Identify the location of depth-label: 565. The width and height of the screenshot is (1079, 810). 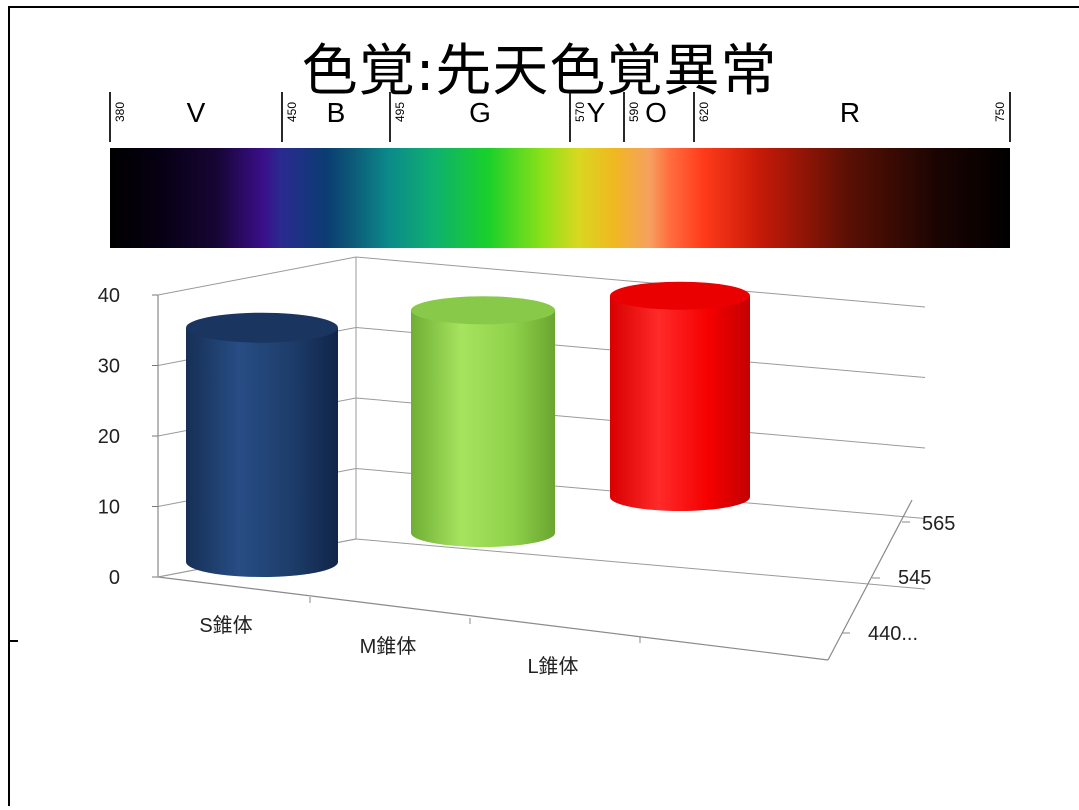
(938, 524).